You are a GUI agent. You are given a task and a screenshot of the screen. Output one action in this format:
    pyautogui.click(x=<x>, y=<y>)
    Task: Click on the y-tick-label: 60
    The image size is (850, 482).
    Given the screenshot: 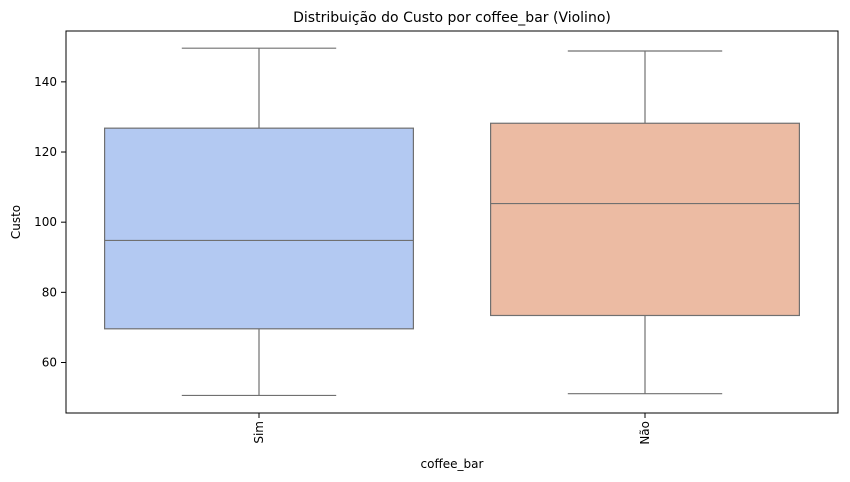 What is the action you would take?
    pyautogui.click(x=49, y=362)
    